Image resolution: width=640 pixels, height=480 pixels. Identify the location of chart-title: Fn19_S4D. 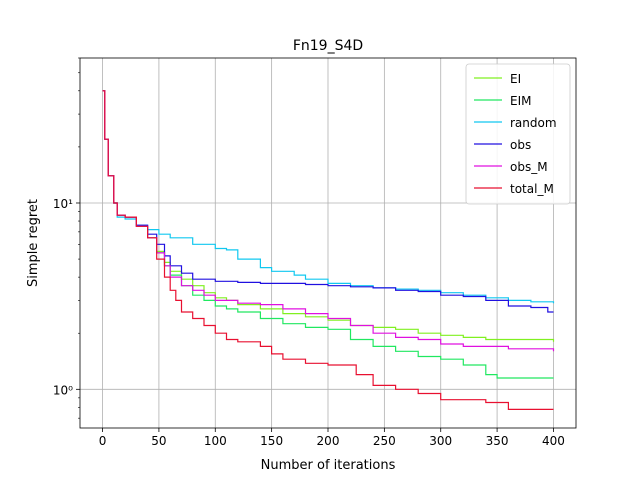
(328, 46).